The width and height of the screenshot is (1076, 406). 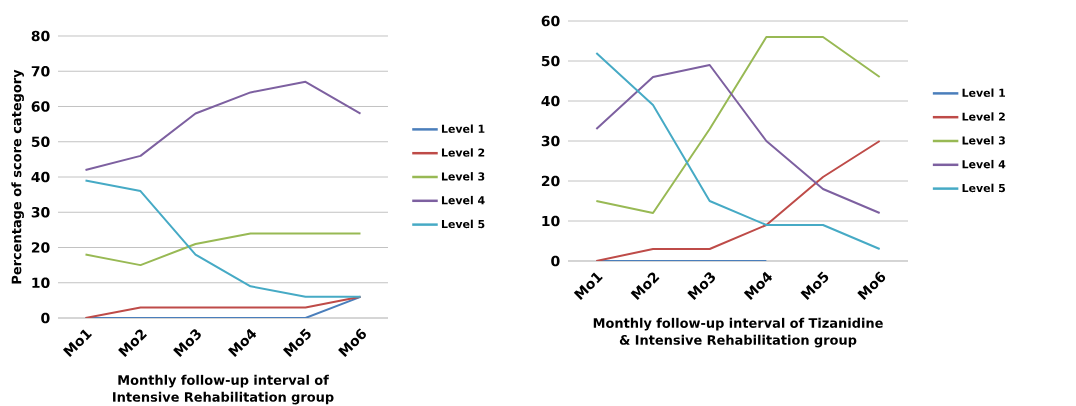 I want to click on x-axis-title: Monthly follow-up interval of Tizanidine & Intensive Rehabilitation group, so click(x=738, y=332).